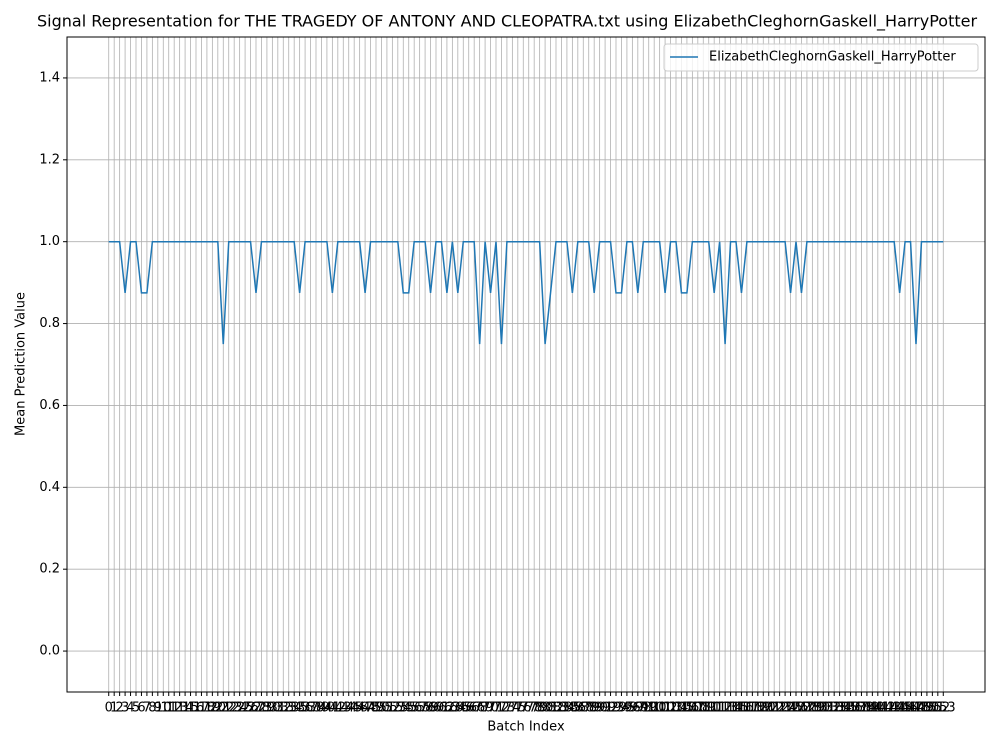 This screenshot has width=1000, height=750. What do you see at coordinates (828, 708) in the screenshot?
I see `x-tick-label: 132` at bounding box center [828, 708].